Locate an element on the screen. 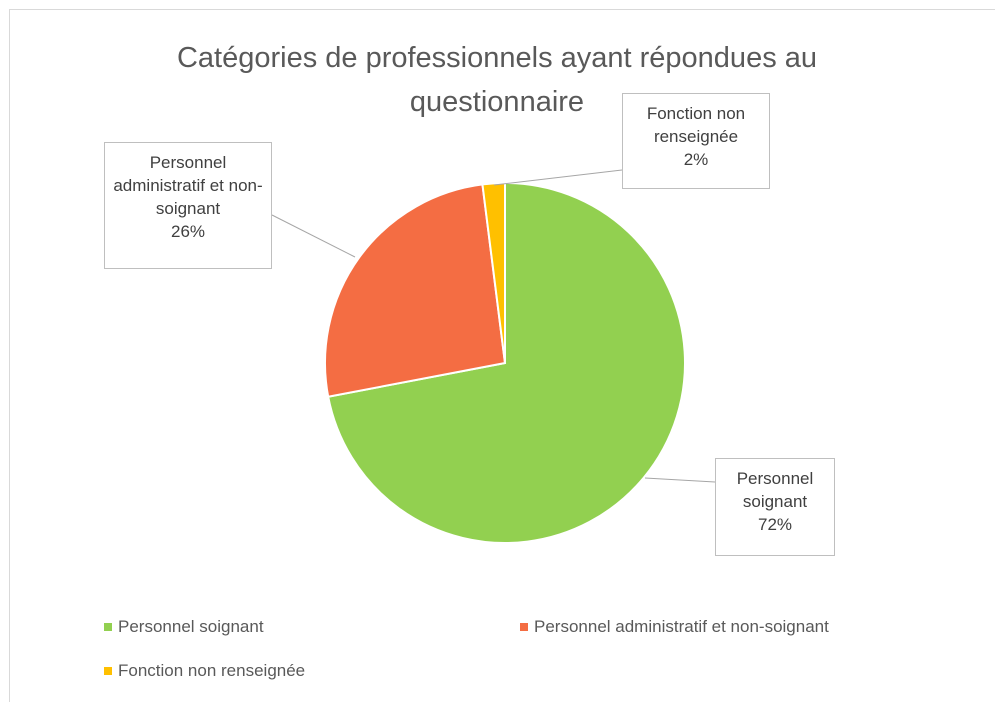 This screenshot has width=995, height=702. legend-item: Fonction non renseignée is located at coordinates (204, 671).